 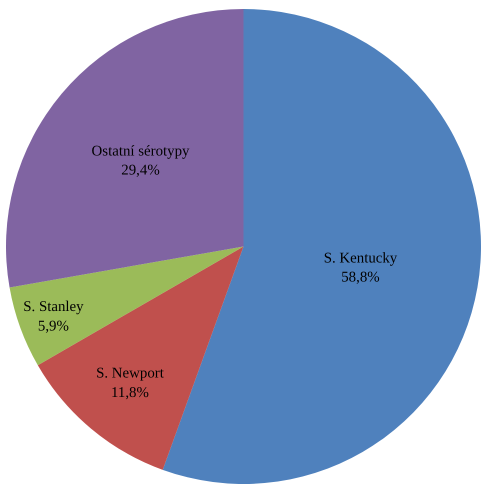 I want to click on data-label: 58,8%, so click(x=360, y=278).